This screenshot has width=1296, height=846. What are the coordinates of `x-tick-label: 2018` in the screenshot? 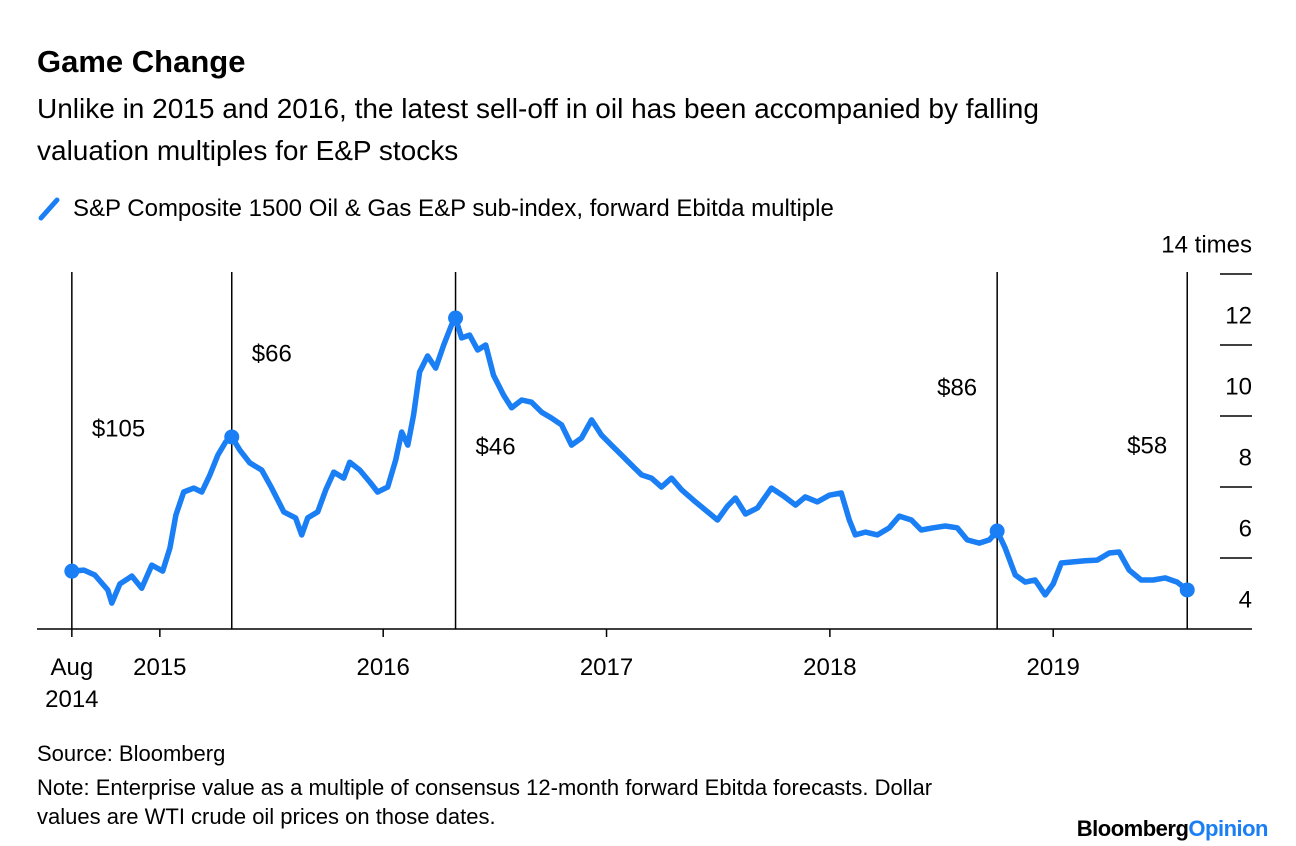 It's located at (830, 667).